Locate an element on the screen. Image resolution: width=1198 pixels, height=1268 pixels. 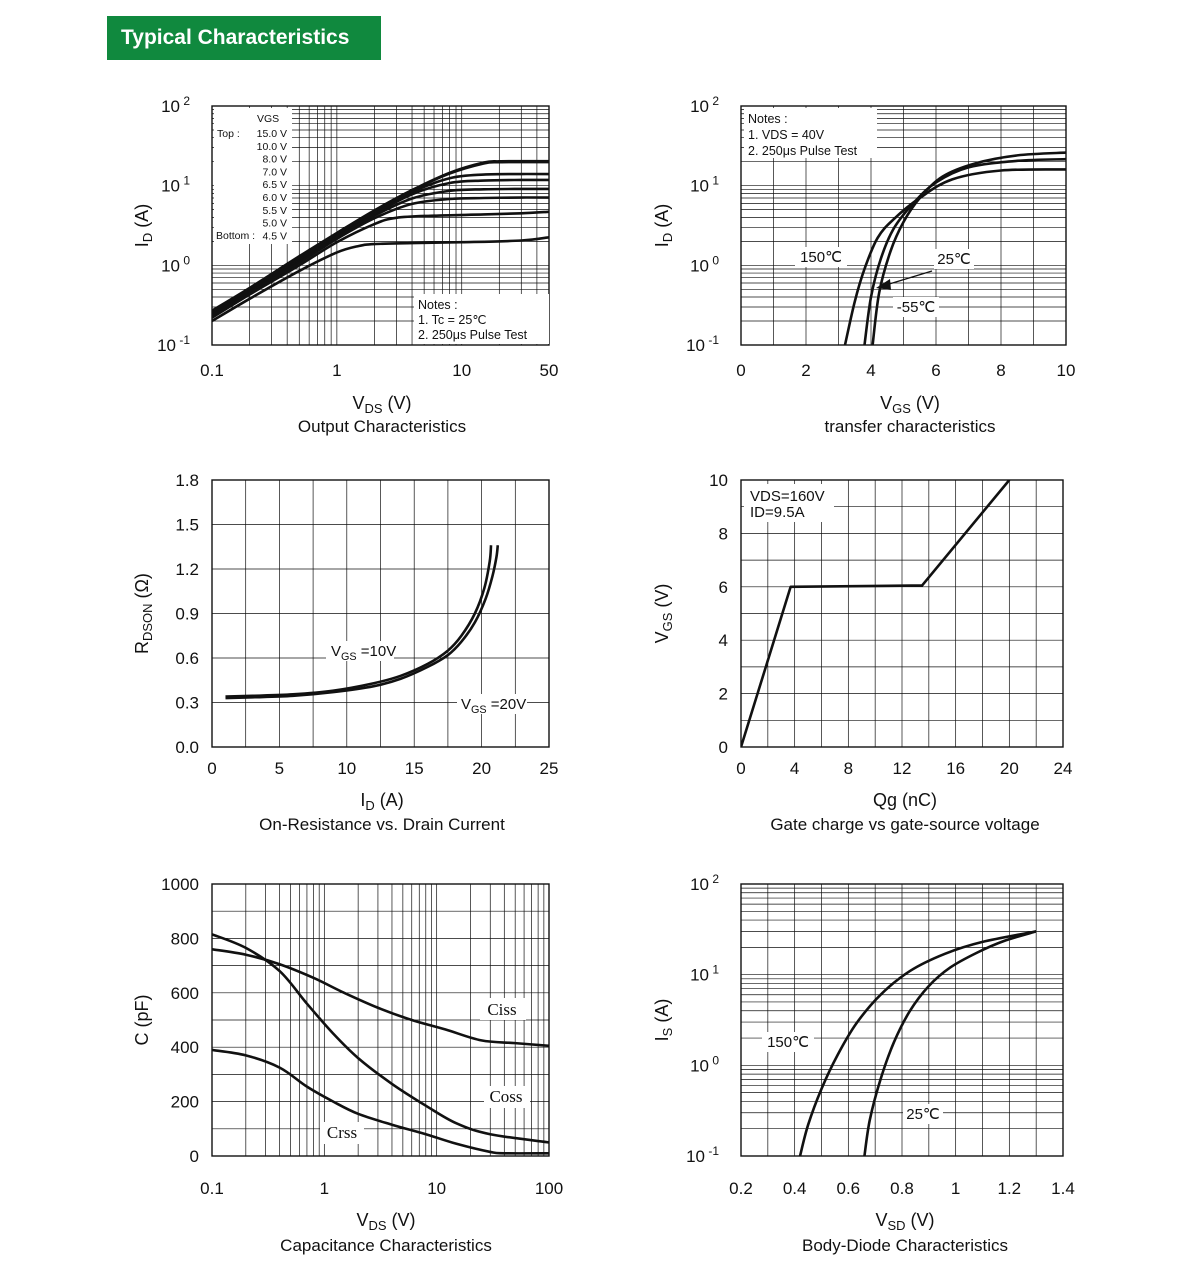
note-line: 2. 250μs Pulse Test is located at coordinates (473, 335).